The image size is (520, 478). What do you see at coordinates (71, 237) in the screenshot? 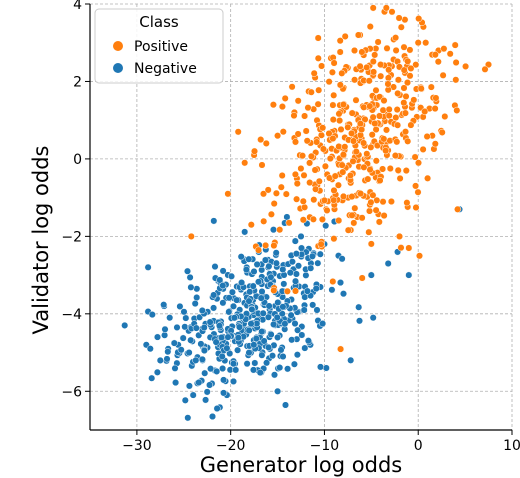
I see `y-tick-label: −2` at bounding box center [71, 237].